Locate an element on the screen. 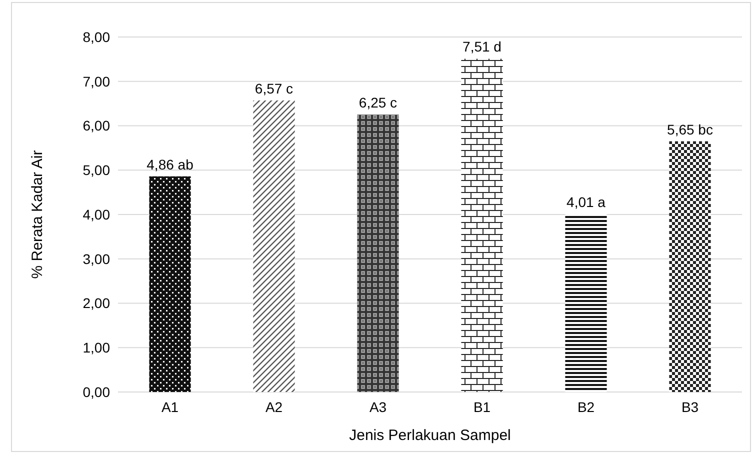 This screenshot has width=752, height=454. y-tick-label: 8,00 is located at coordinates (96, 36).